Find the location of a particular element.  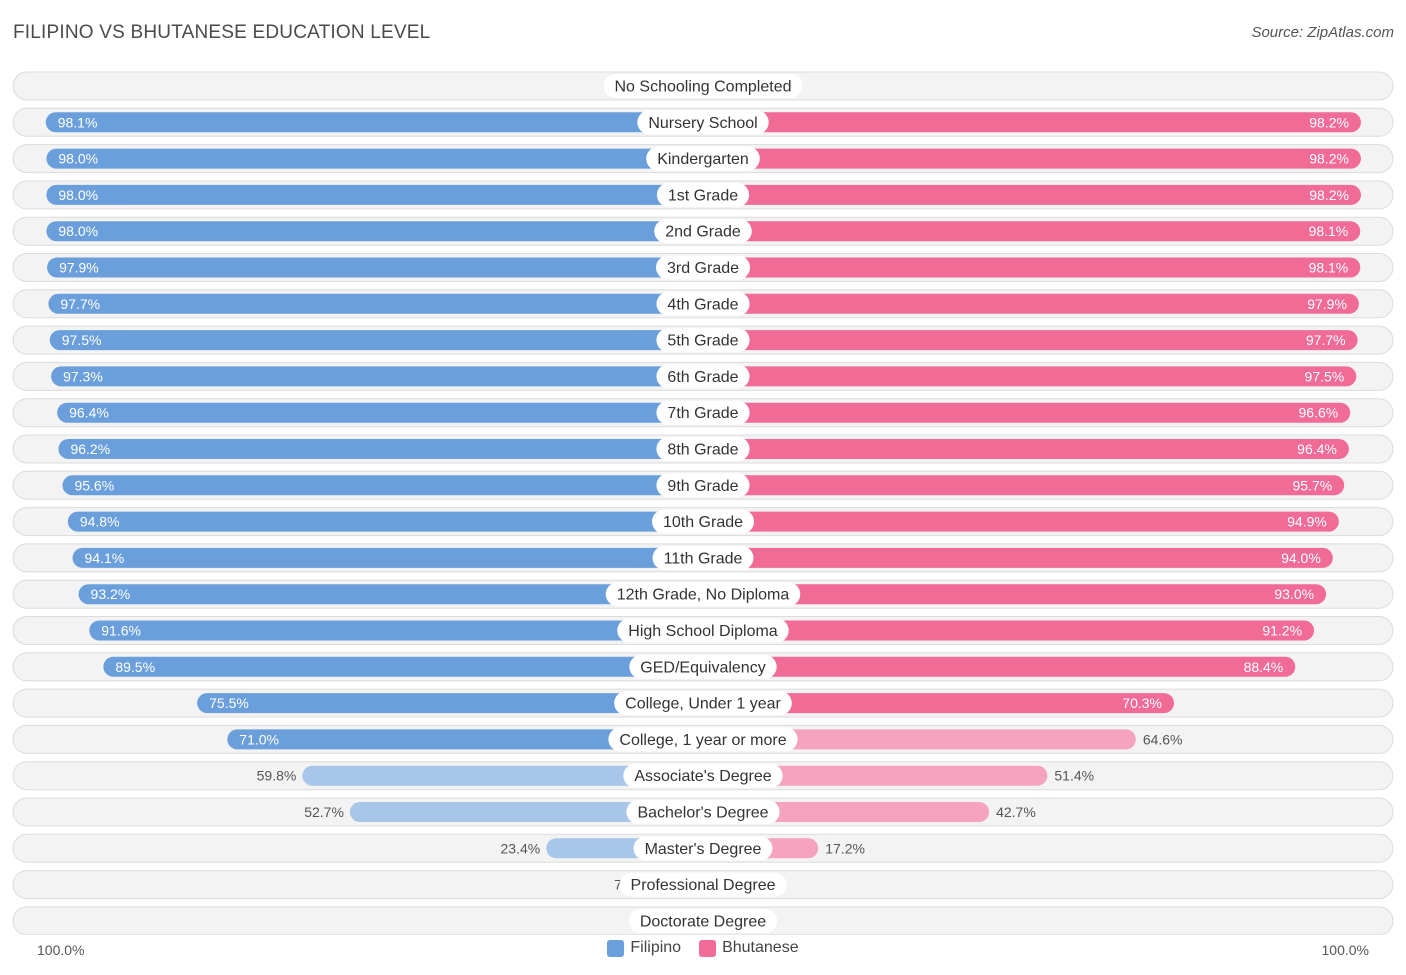

category-label: 10th Grade is located at coordinates (703, 522).